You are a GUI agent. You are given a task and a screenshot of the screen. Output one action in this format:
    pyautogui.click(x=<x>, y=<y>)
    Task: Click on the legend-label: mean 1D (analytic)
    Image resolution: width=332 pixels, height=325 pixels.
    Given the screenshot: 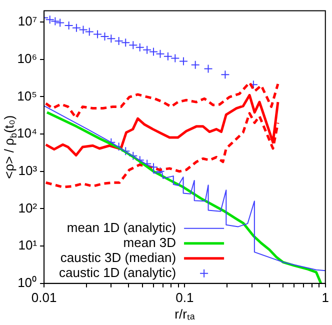 What is the action you would take?
    pyautogui.click(x=121, y=227)
    